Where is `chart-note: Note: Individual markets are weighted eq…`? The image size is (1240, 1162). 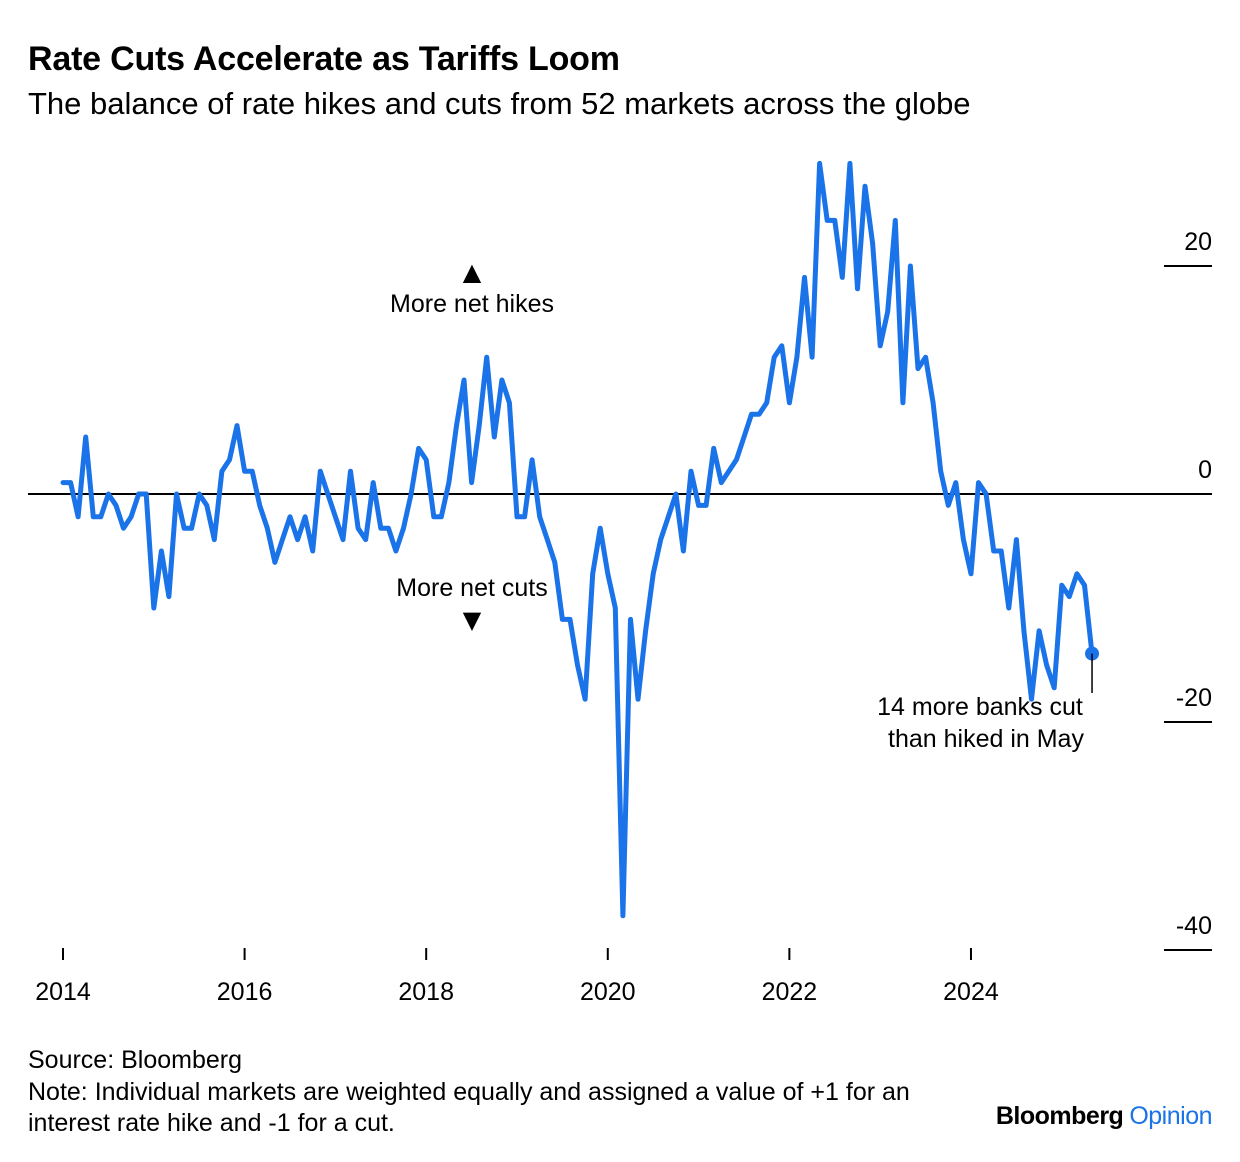
chart-note: Note: Individual markets are weighted eq… is located at coordinates (469, 1107).